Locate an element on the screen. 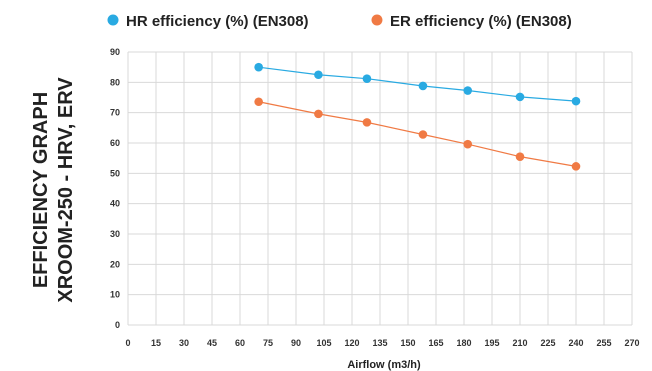 The width and height of the screenshot is (652, 371). x-tick-label: 240 is located at coordinates (575, 343).